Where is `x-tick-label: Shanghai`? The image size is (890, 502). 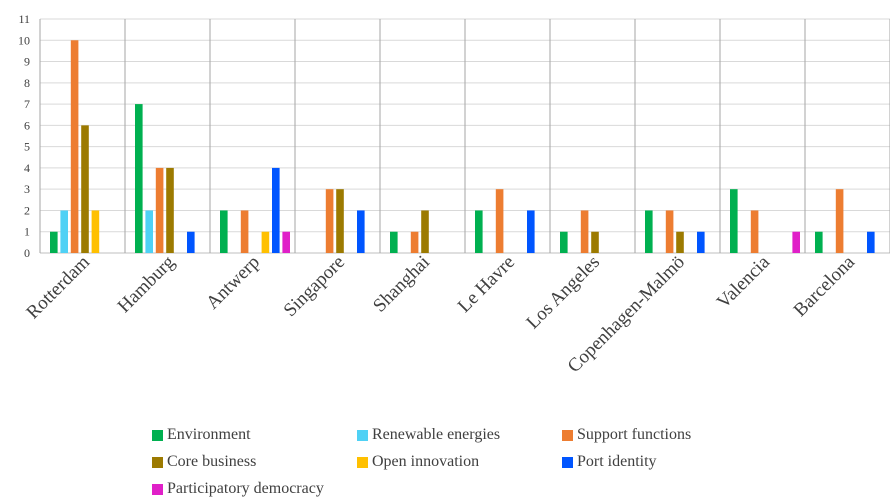 x-tick-label: Shanghai is located at coordinates (401, 284).